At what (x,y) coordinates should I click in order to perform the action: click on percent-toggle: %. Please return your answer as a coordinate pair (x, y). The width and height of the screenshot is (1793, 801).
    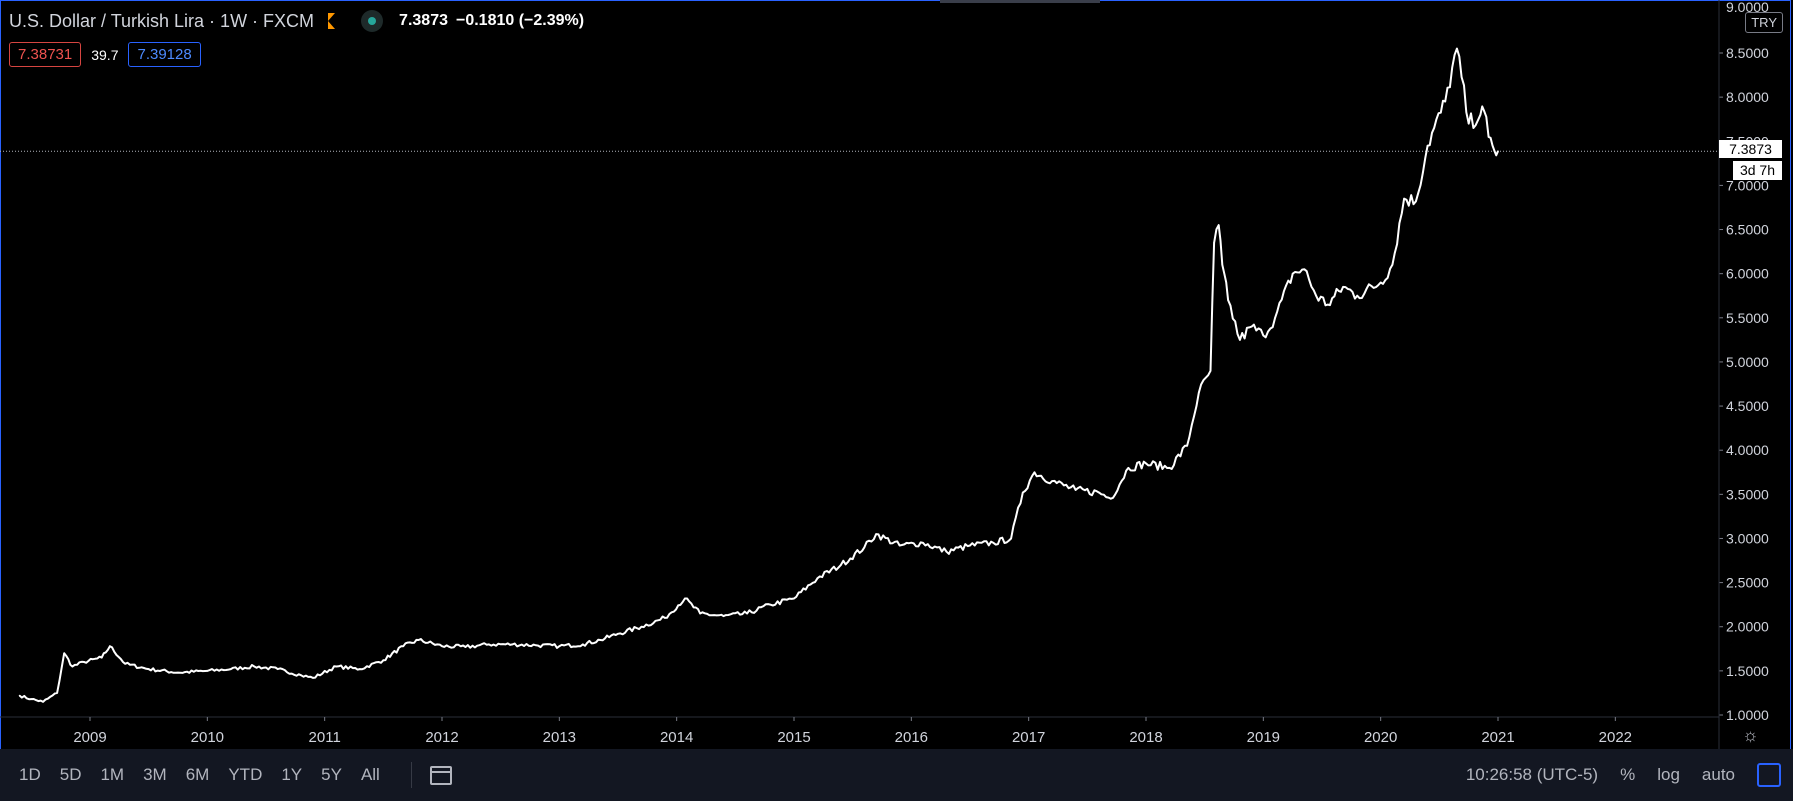
    Looking at the image, I should click on (1628, 774).